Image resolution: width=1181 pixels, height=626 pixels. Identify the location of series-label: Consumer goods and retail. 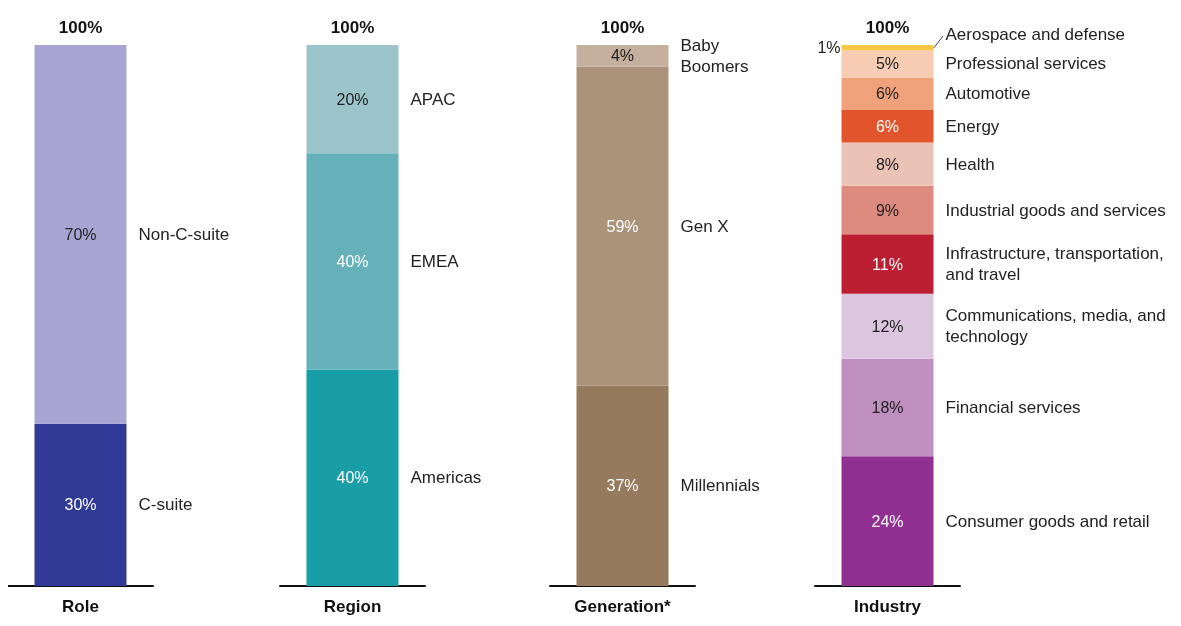
(1047, 521).